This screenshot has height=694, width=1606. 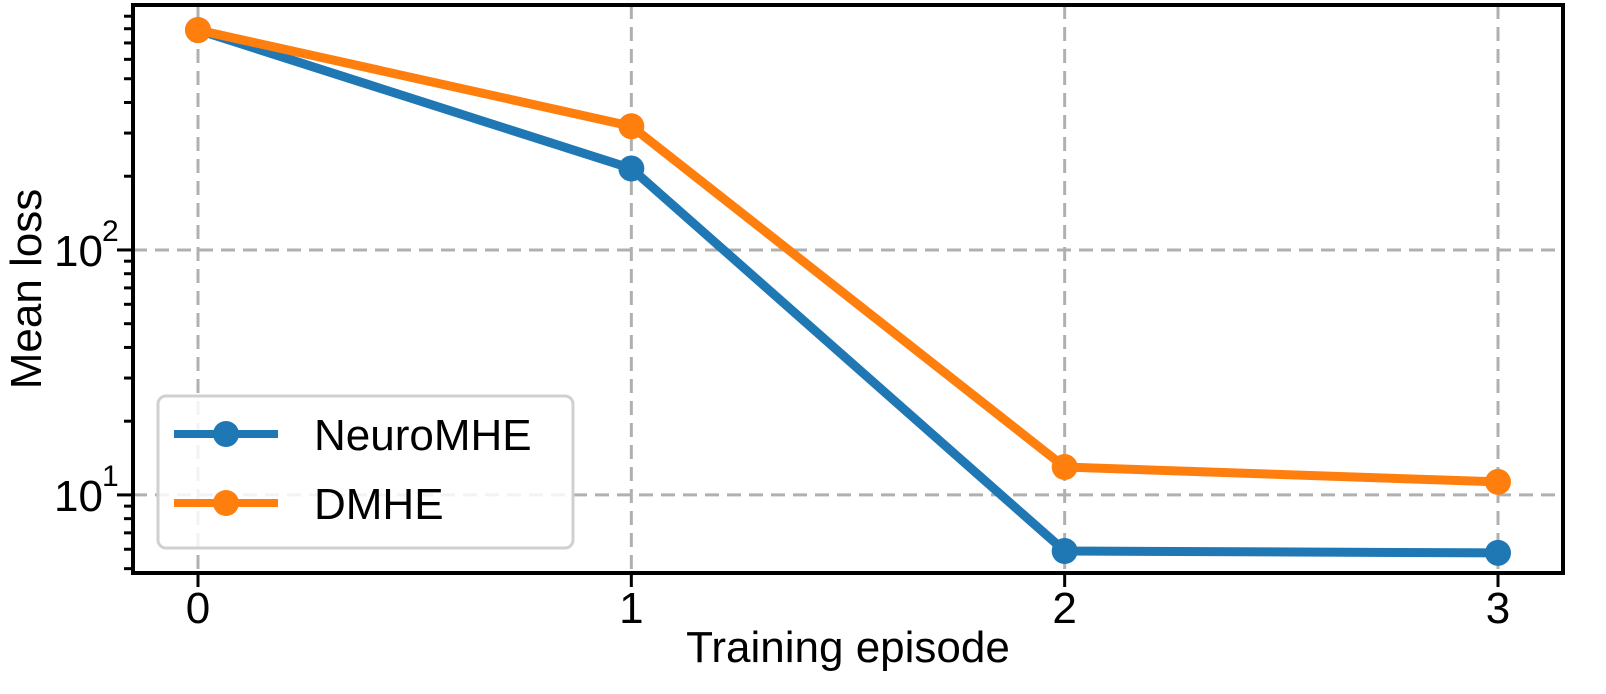 What do you see at coordinates (423, 435) in the screenshot?
I see `legend-label: NeuroMHE` at bounding box center [423, 435].